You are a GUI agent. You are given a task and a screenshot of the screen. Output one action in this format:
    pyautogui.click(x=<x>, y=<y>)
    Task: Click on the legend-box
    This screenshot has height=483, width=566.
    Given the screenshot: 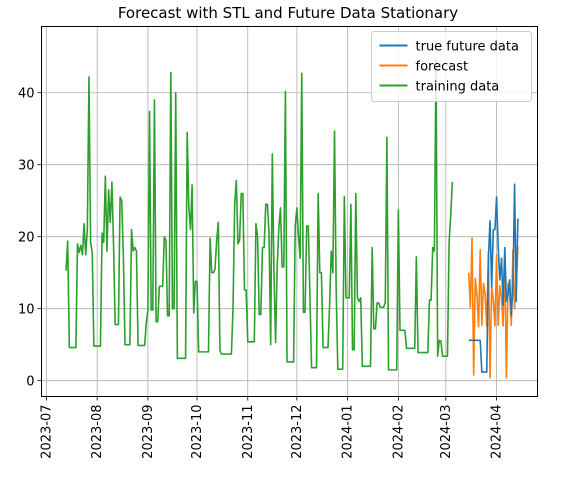 What is the action you would take?
    pyautogui.click(x=451, y=66)
    